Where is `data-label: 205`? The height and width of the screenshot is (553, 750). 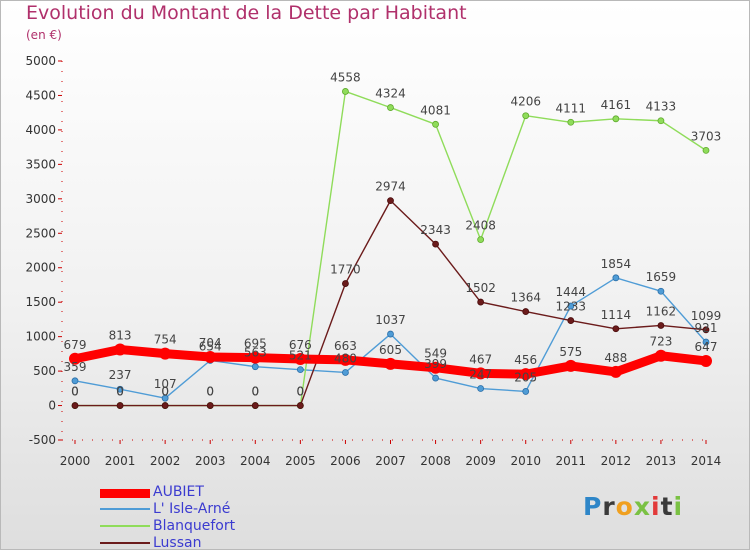 data-label: 205 is located at coordinates (525, 377).